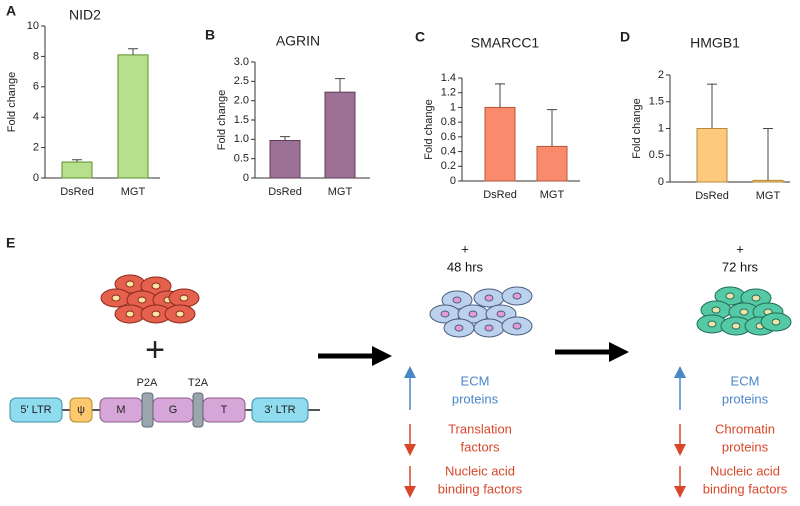  I want to click on plus-sign: +, so click(155, 350).